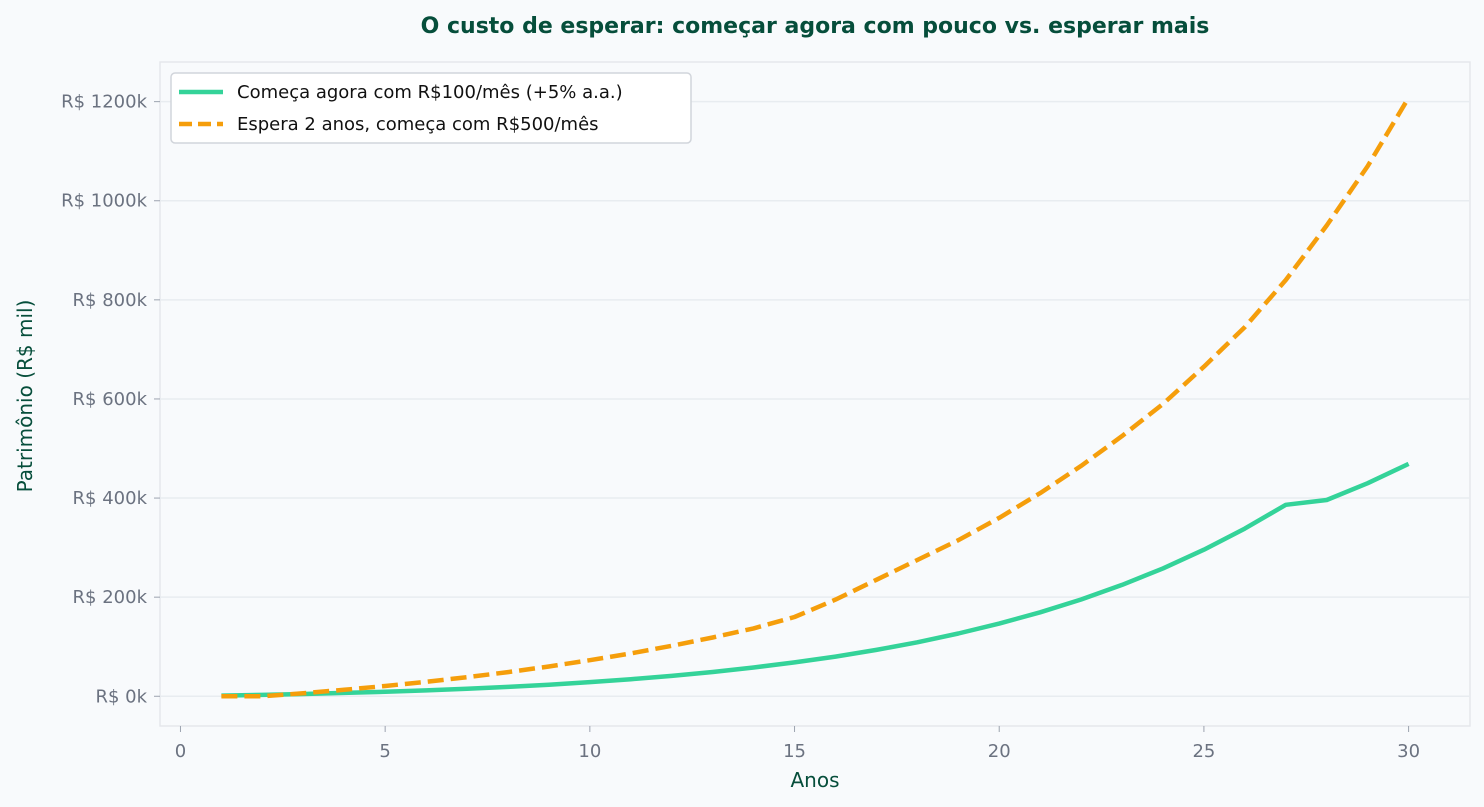 The width and height of the screenshot is (1484, 807). What do you see at coordinates (110, 498) in the screenshot?
I see `y-tick-label: R$ 400k` at bounding box center [110, 498].